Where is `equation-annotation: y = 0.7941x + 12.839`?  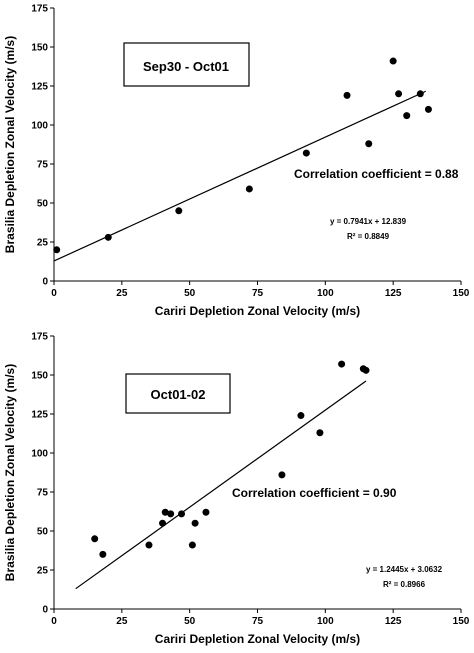 equation-annotation: y = 0.7941x + 12.839 is located at coordinates (368, 221).